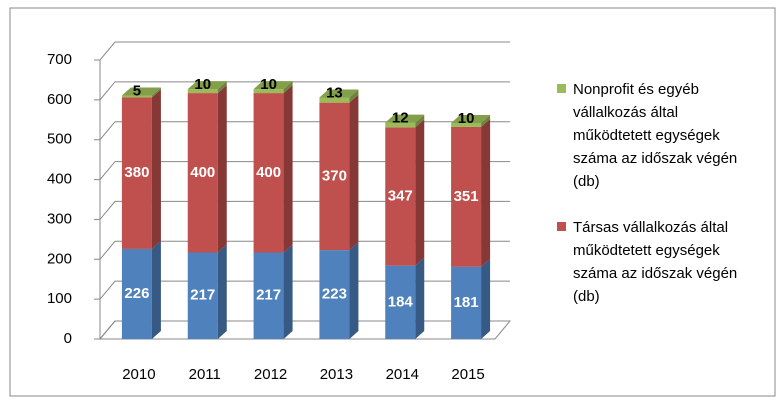 The height and width of the screenshot is (403, 784). I want to click on data-label: 181, so click(466, 302).